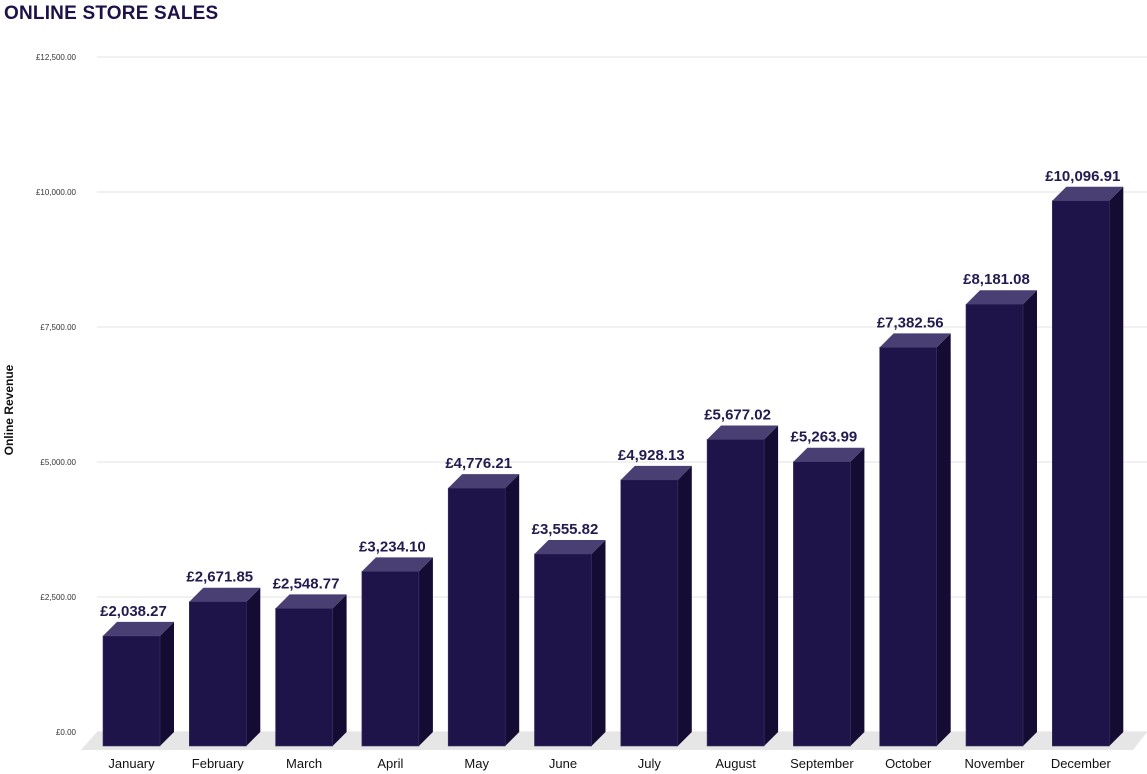 Image resolution: width=1147 pixels, height=774 pixels. Describe the element at coordinates (218, 763) in the screenshot. I see `x-tick-label: February` at that location.